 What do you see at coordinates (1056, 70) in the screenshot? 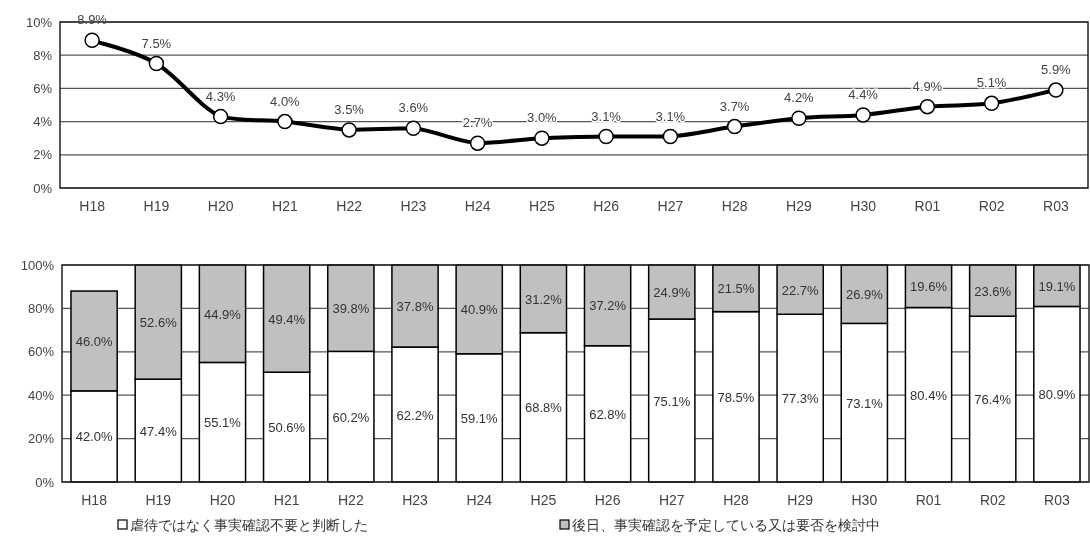
I see `data-label: 5.9%` at bounding box center [1056, 70].